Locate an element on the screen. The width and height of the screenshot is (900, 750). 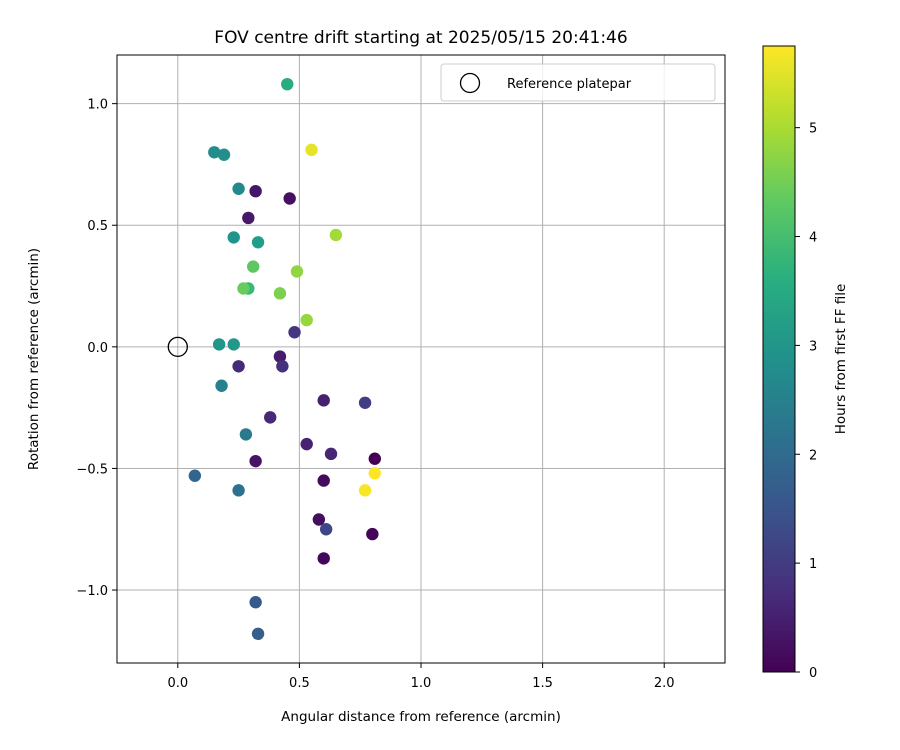
y-tick-label: 1.0 is located at coordinates (97, 105).